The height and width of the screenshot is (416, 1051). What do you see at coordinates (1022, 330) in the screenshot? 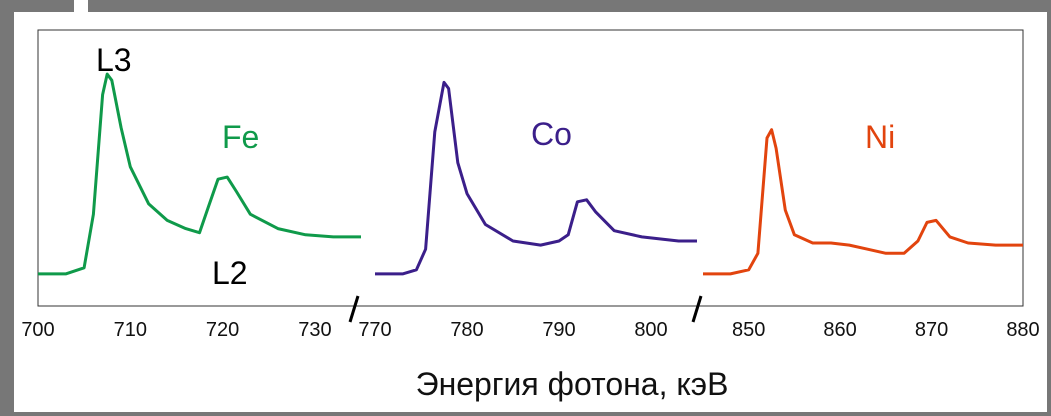
I see `x-tick-label: 880` at bounding box center [1022, 330].